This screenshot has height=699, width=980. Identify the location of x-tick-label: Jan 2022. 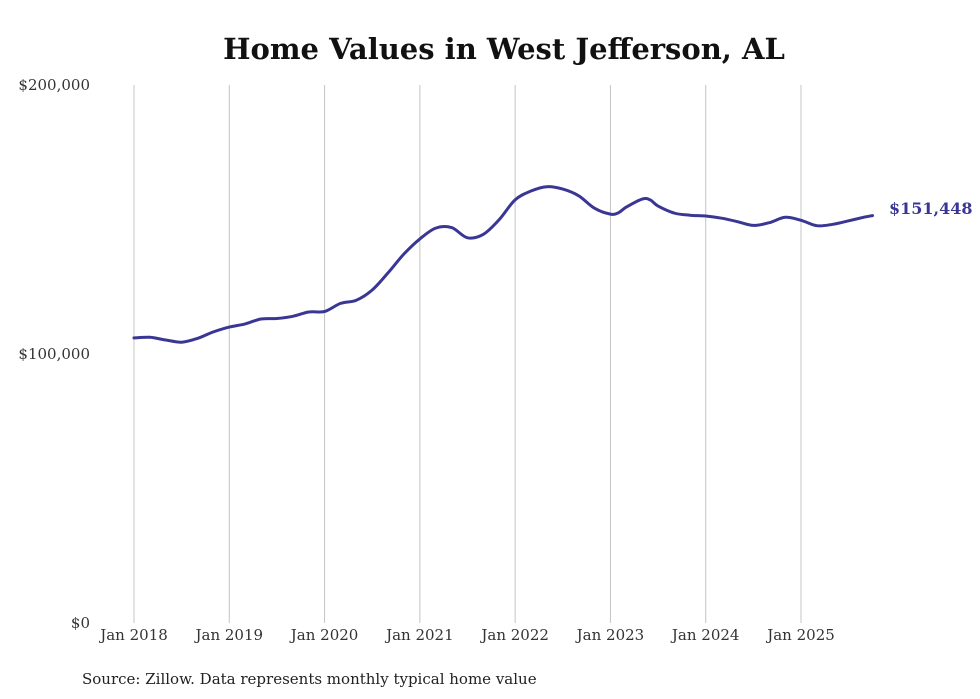
(514, 635).